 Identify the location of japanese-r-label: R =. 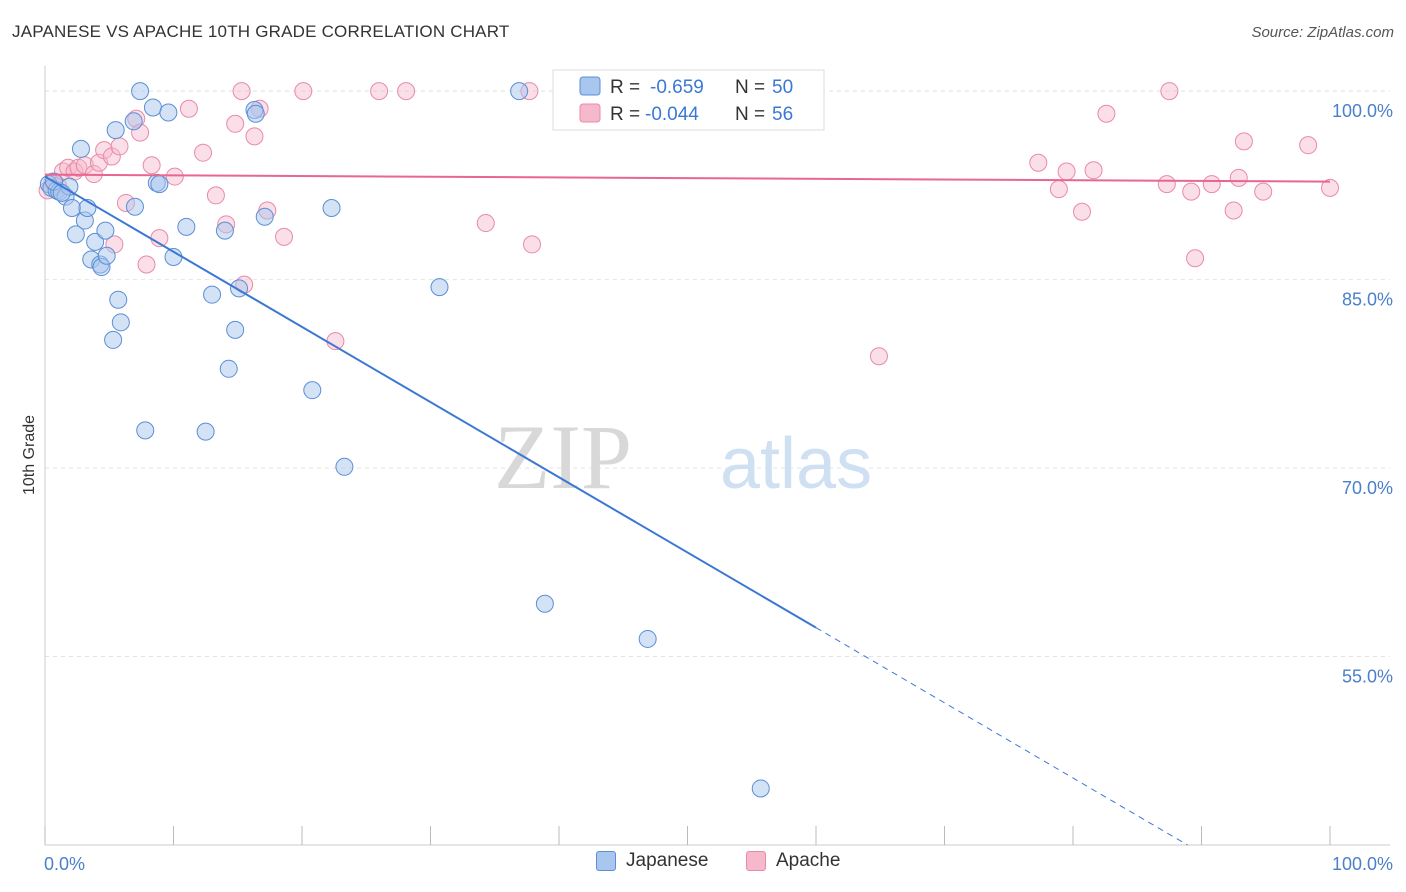
(625, 87).